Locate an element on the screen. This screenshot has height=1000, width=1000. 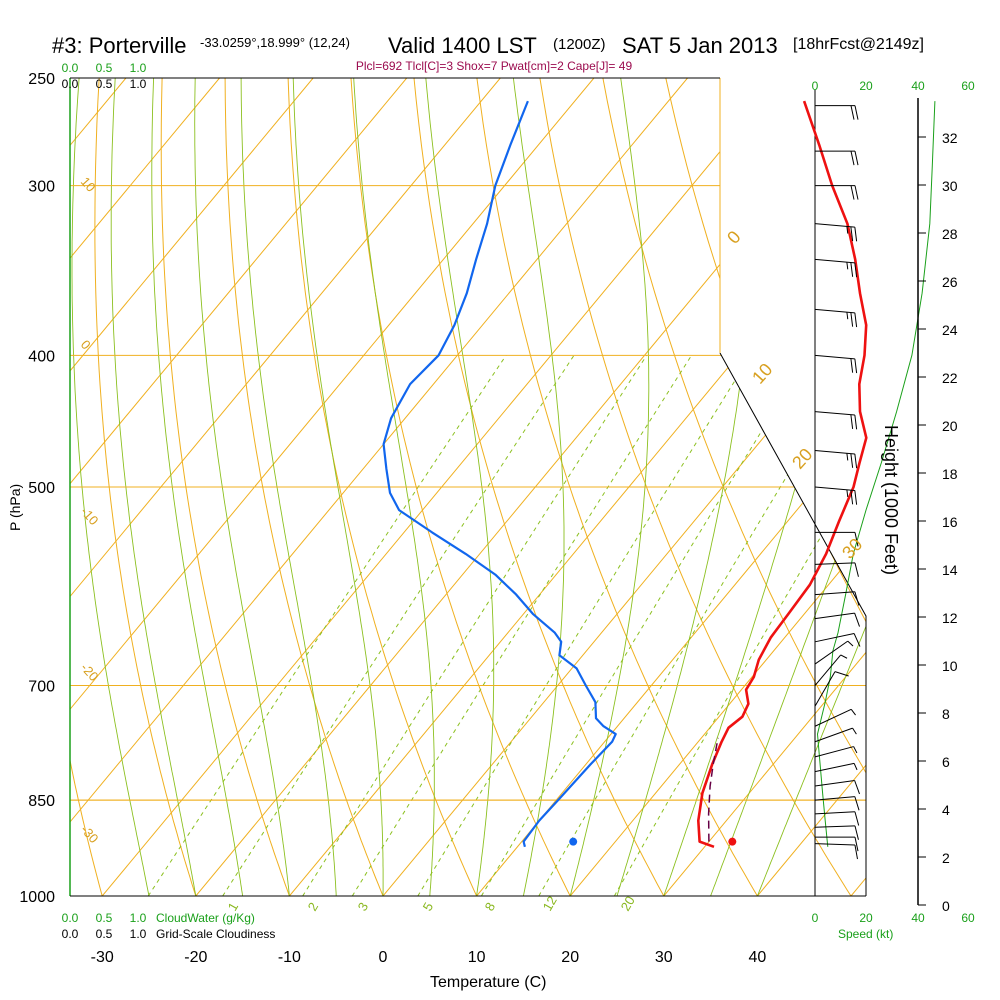
cloudwater-tick-top: 1.0 is located at coordinates (138, 68).